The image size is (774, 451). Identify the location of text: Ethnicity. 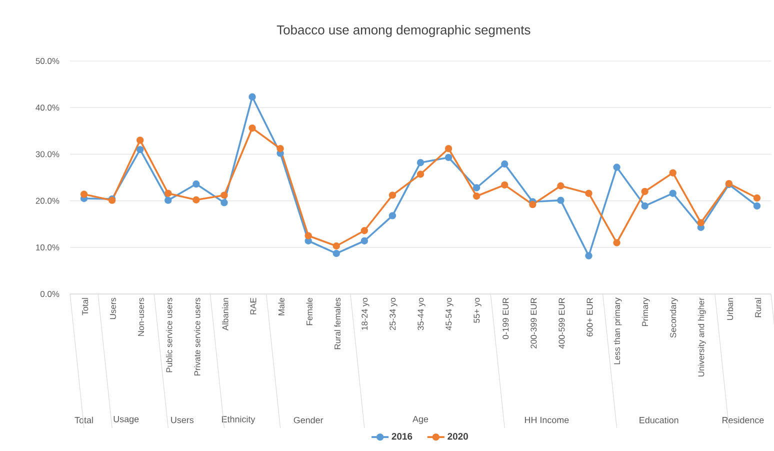
(239, 420).